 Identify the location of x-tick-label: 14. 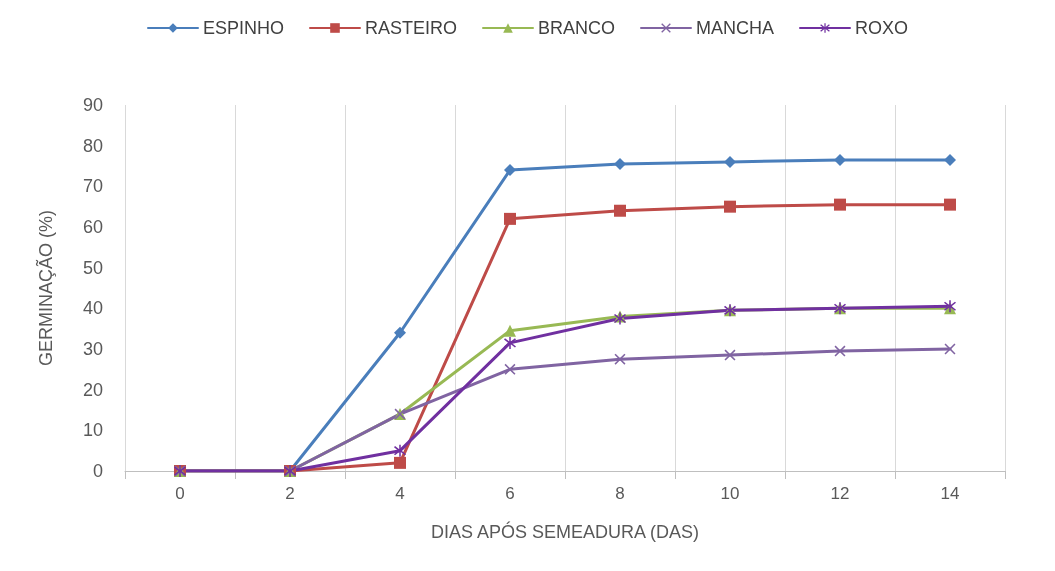
(950, 493).